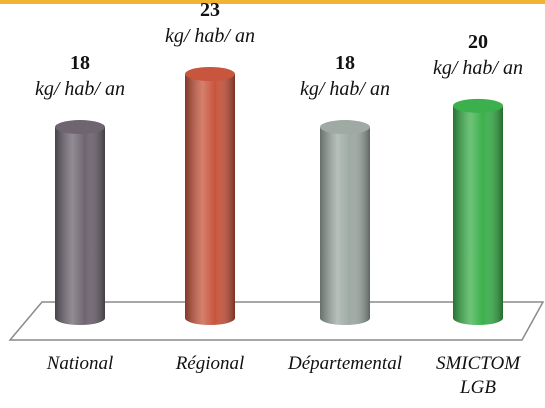 The width and height of the screenshot is (545, 408). What do you see at coordinates (478, 375) in the screenshot?
I see `category-label: SMICTOM LGB` at bounding box center [478, 375].